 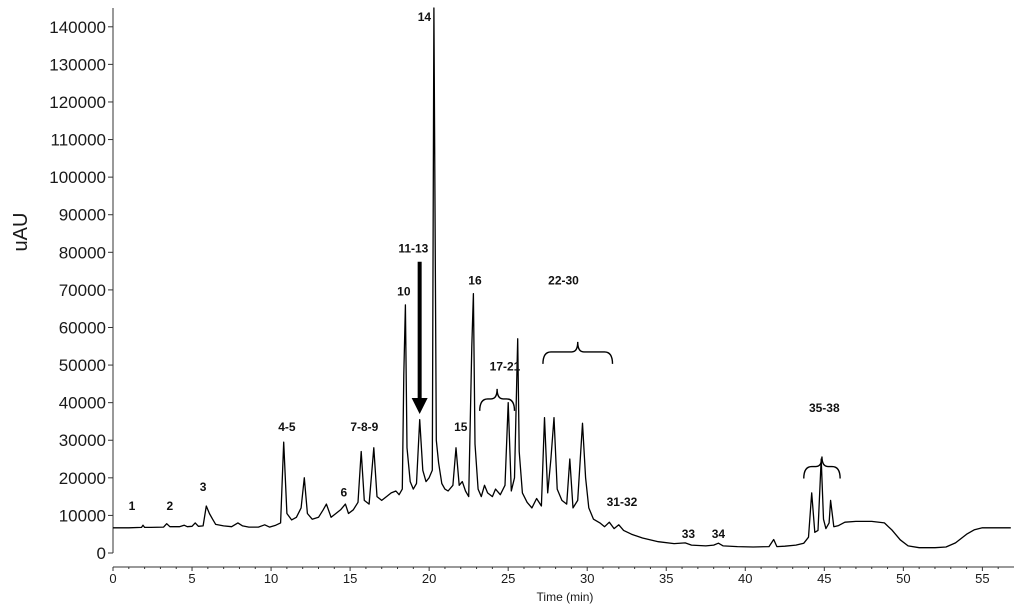 I want to click on x-axis: 0 5 10 15 20 25 30 35 40 45 50 55, so click(x=561, y=576).